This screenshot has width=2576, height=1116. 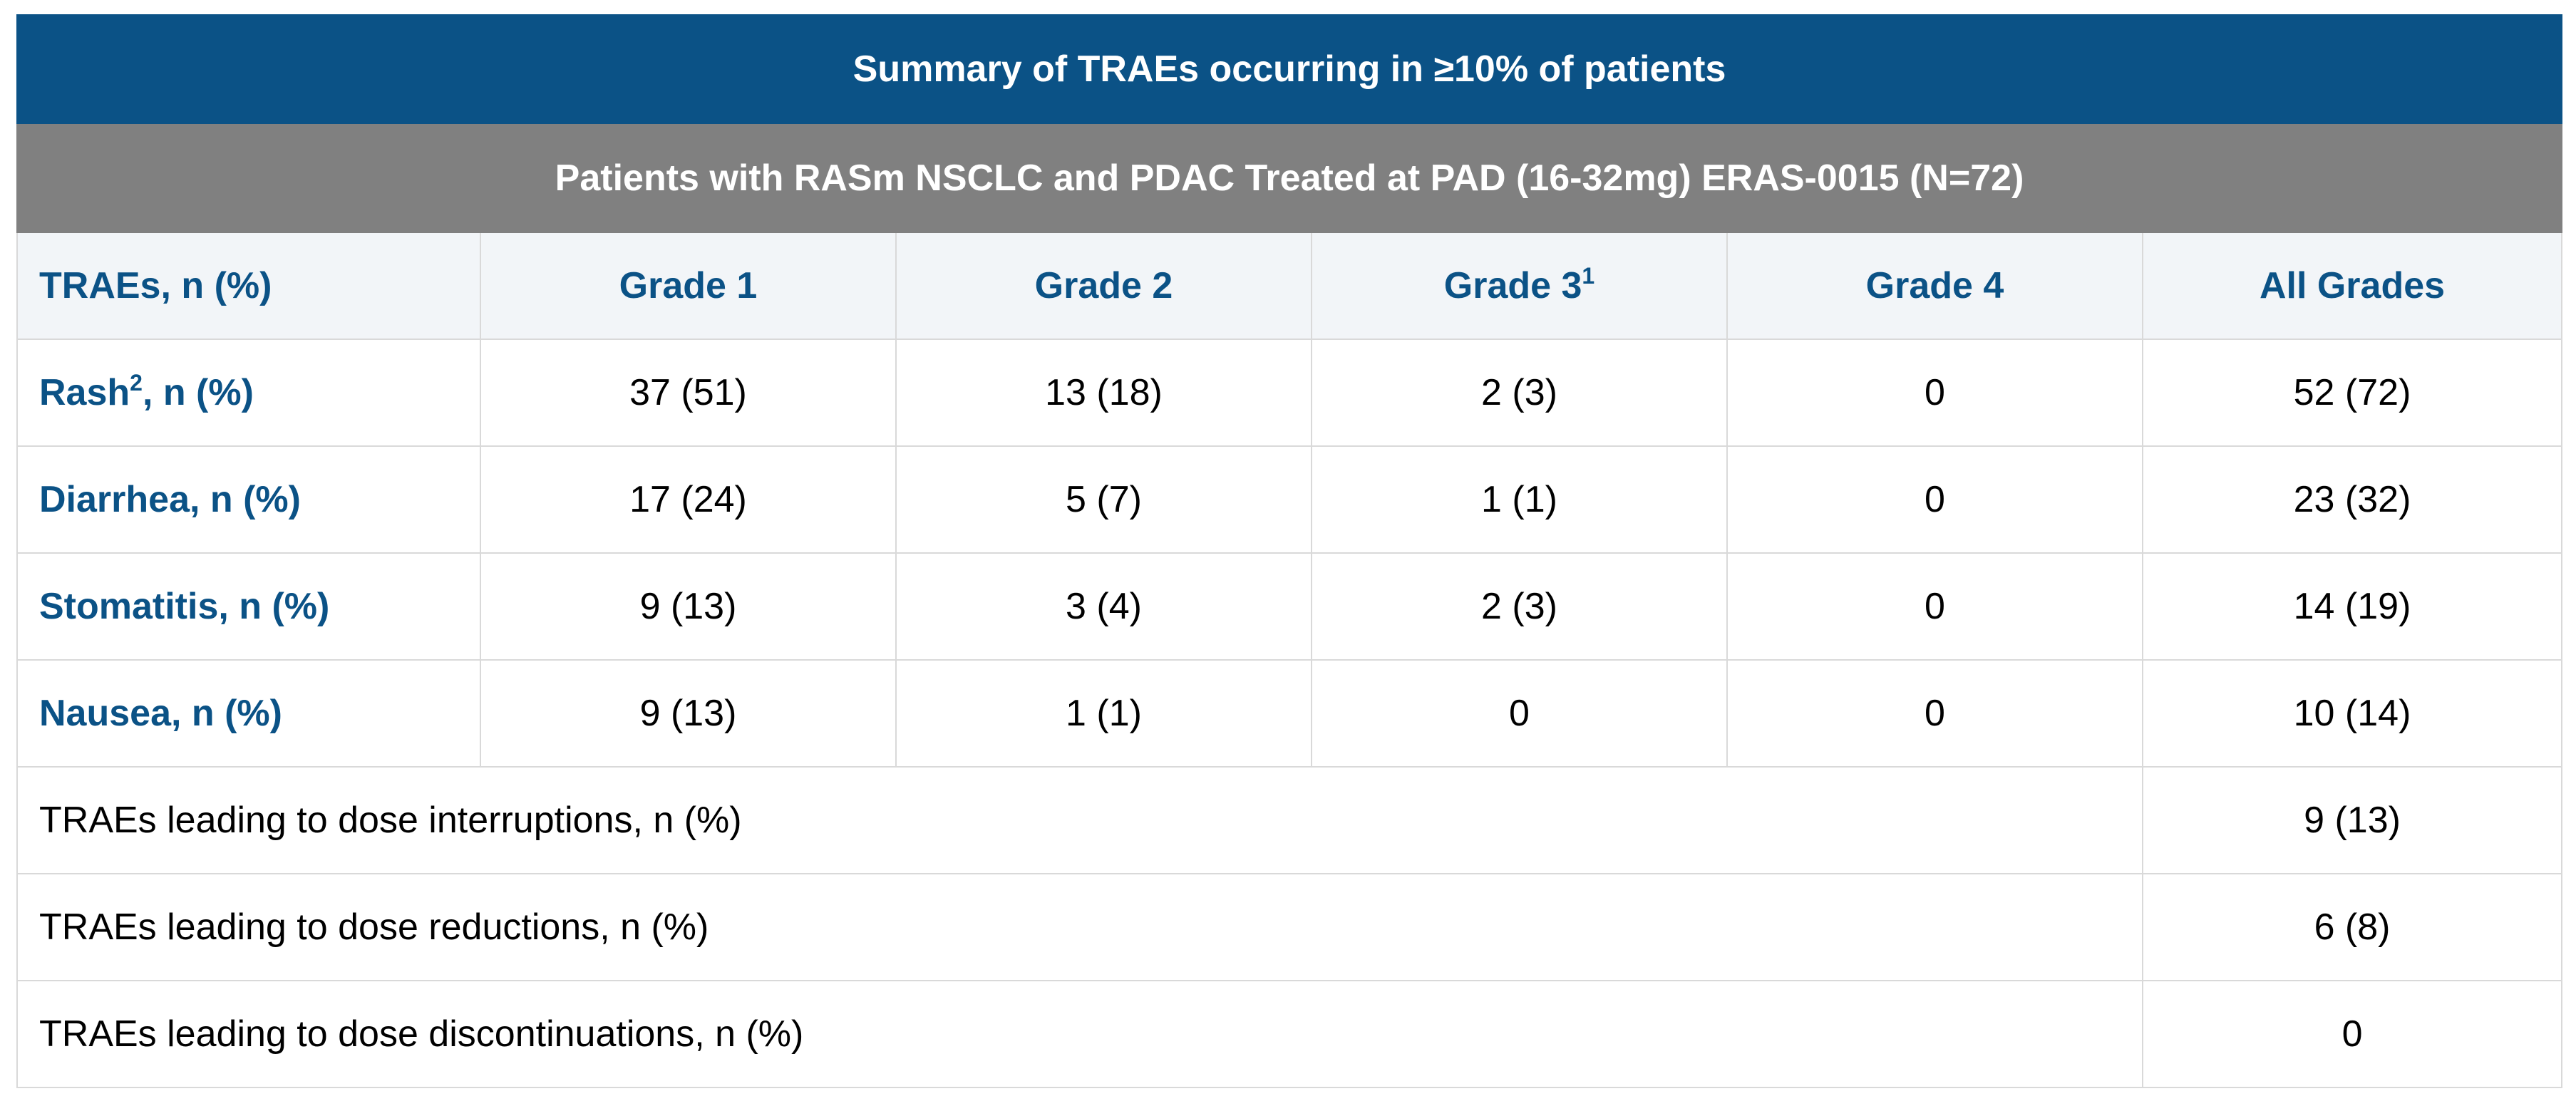 I want to click on row-label-nausea: Nausea, n (%), so click(x=248, y=713).